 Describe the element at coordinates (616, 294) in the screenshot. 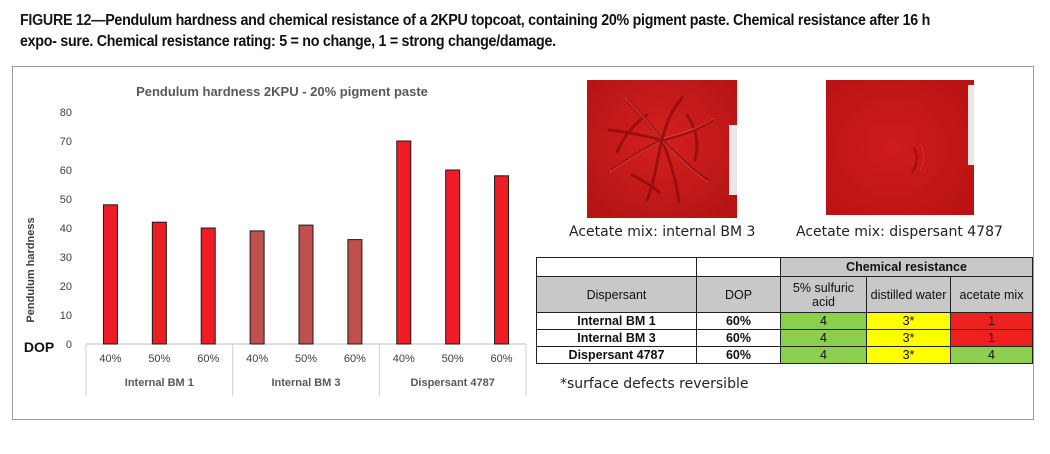

I see `header-dispersant: Dispersant` at that location.